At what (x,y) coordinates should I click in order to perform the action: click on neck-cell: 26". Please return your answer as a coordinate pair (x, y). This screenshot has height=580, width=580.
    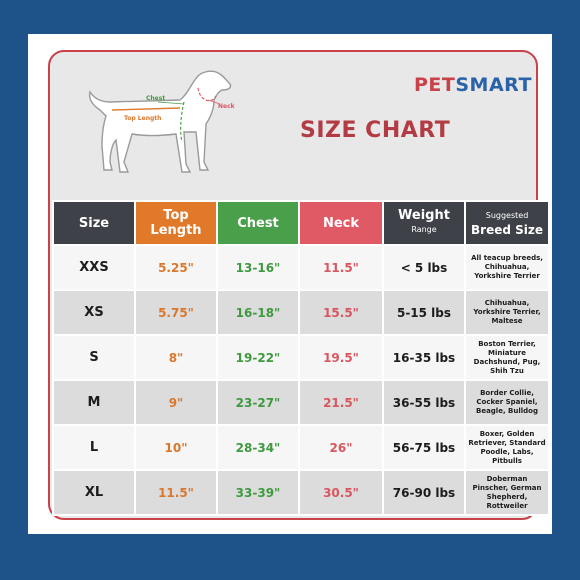
    Looking at the image, I should click on (341, 447).